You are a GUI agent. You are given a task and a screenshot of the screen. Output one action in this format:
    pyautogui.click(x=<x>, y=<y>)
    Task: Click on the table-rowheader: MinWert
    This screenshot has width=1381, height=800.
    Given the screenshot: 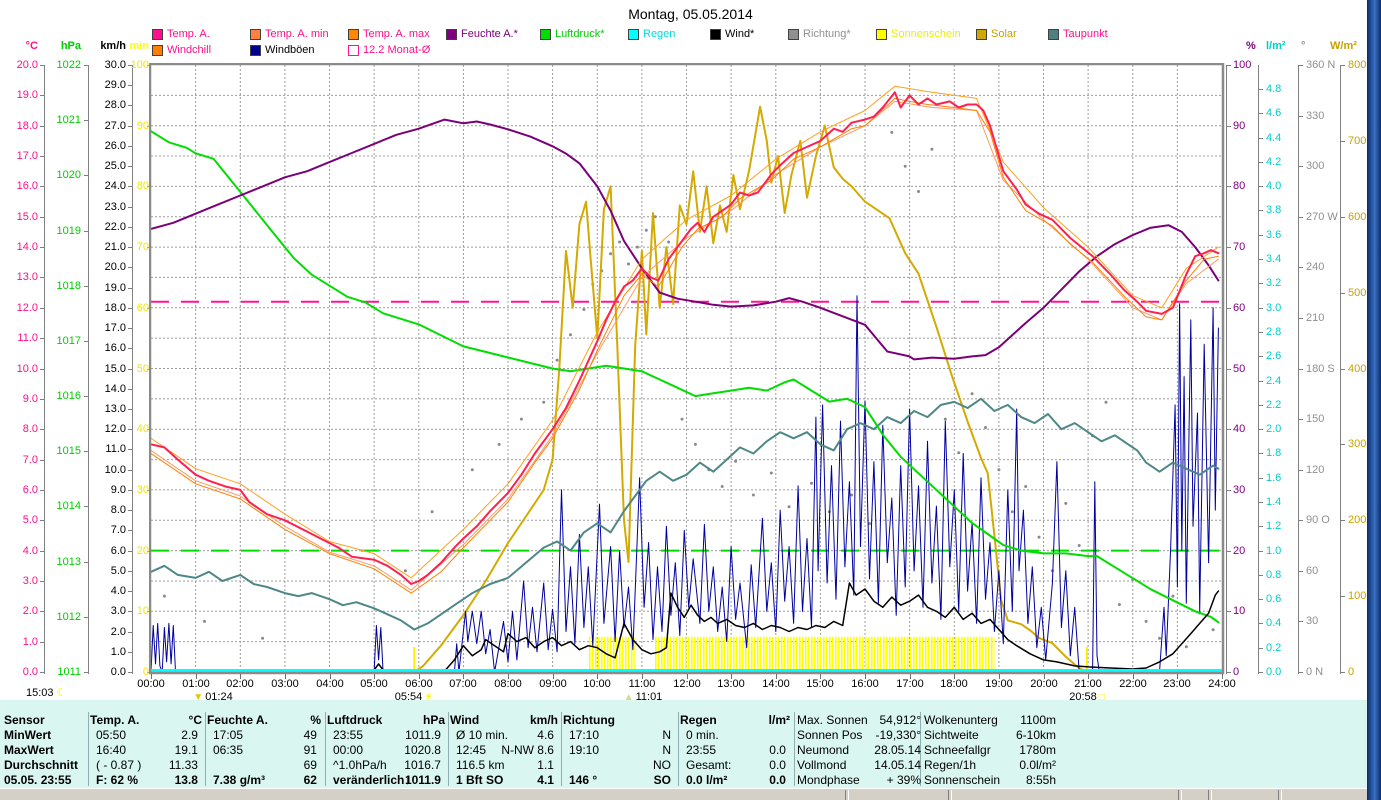 What is the action you would take?
    pyautogui.click(x=28, y=735)
    